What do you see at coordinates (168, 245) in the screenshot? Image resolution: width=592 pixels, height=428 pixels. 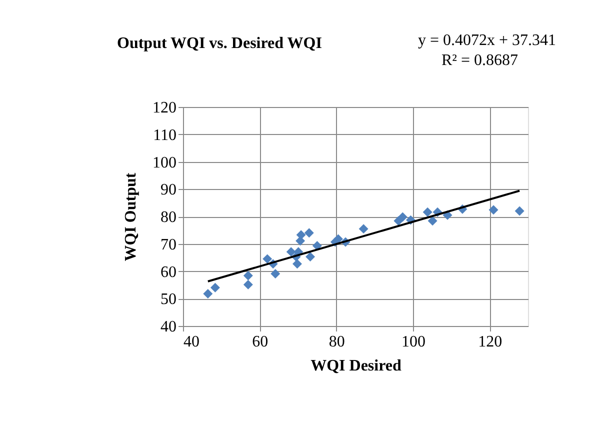 I see `y-tick-label: 70` at bounding box center [168, 245].